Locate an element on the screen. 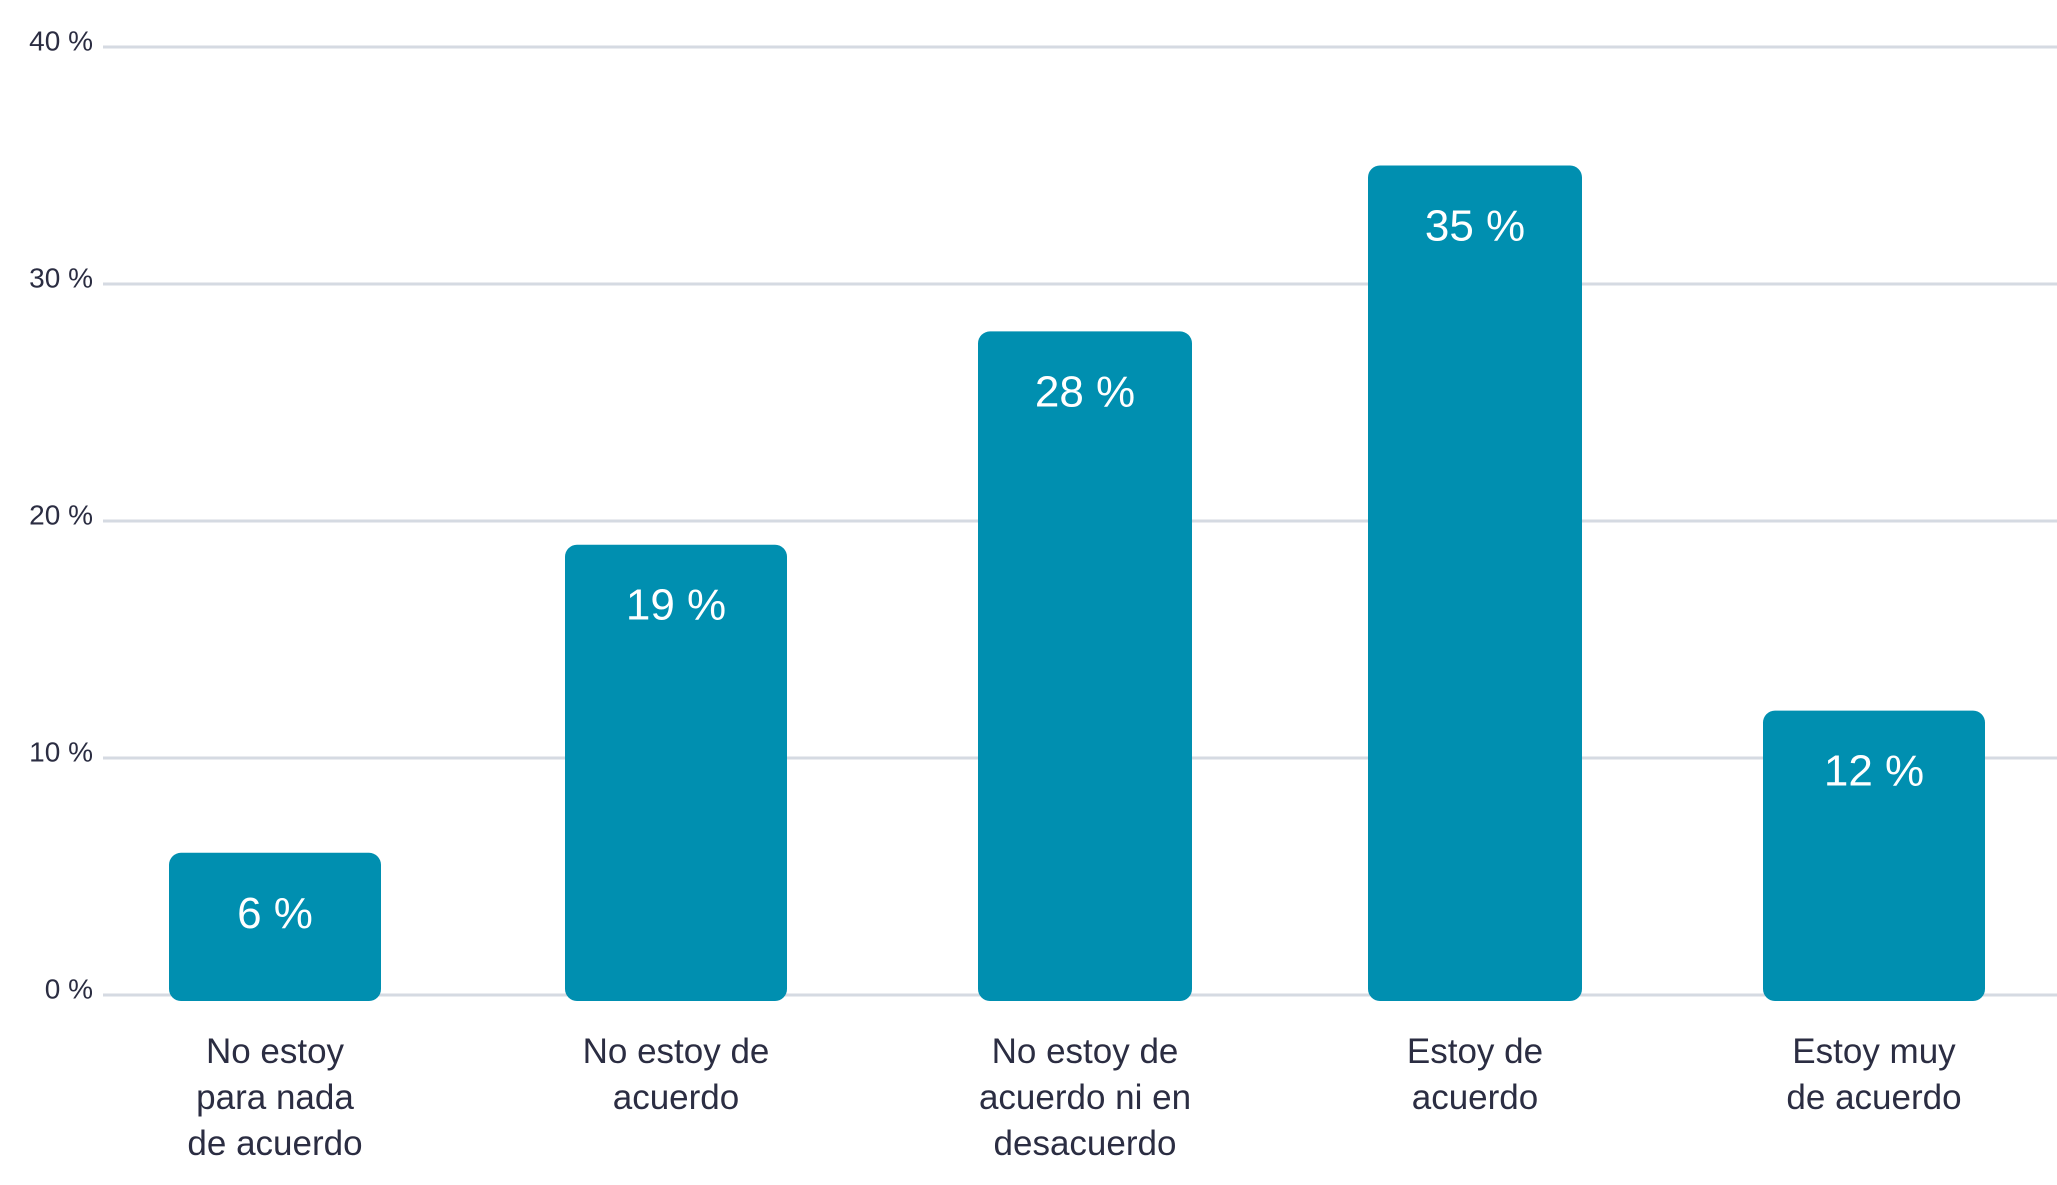 Image resolution: width=2057 pixels, height=1185 pixels. category-label: No estoy de acuerdo ni en desacuerdo is located at coordinates (1085, 1097).